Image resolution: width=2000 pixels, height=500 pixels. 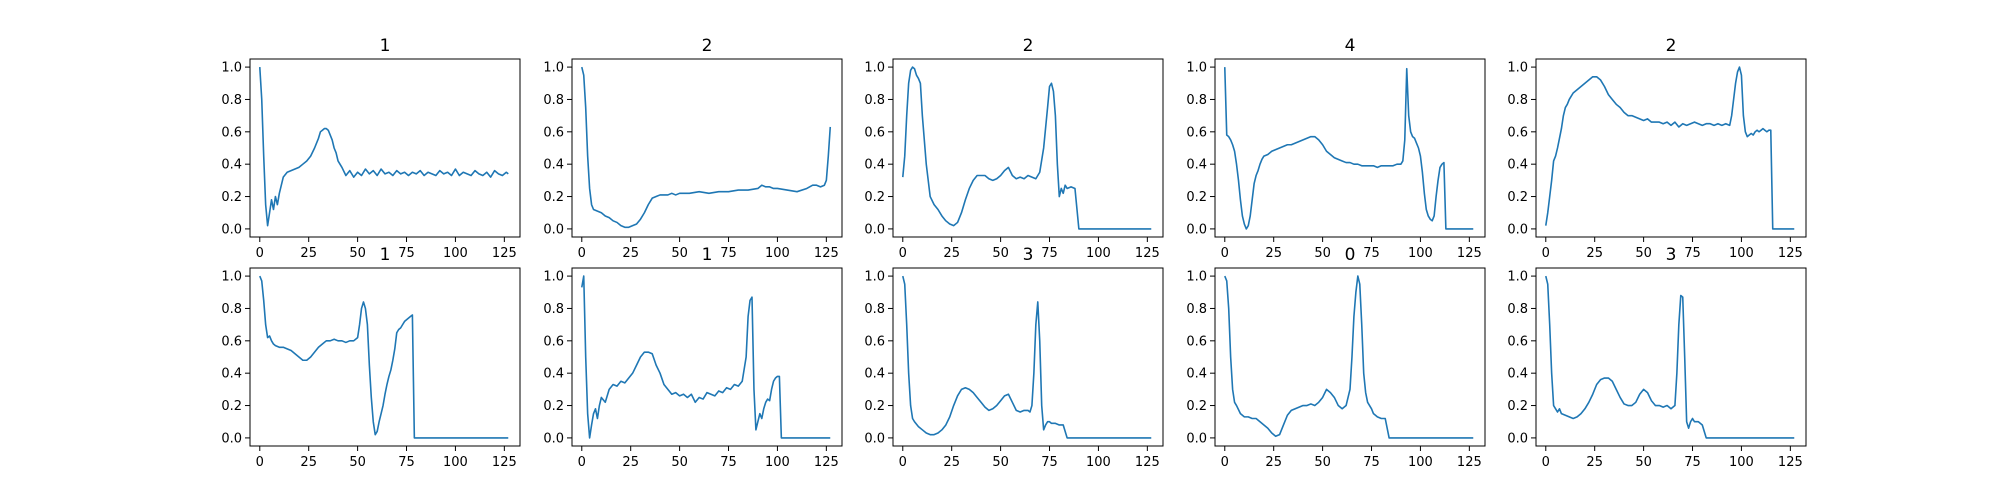 What do you see at coordinates (707, 46) in the screenshot?
I see `subplot-title: 2` at bounding box center [707, 46].